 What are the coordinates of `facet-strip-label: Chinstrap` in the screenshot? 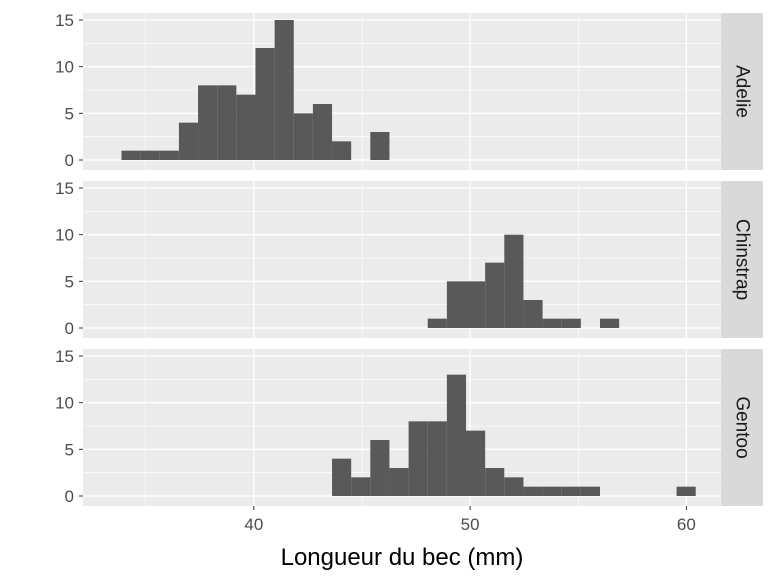 It's located at (742, 259).